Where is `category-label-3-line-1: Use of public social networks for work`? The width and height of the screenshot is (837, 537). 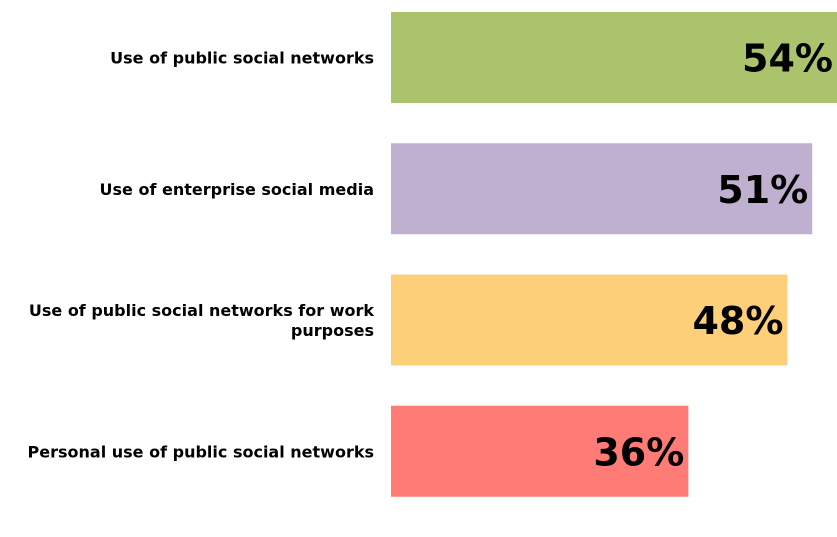
category-label-3-line-1: Use of public social networks for work is located at coordinates (201, 310).